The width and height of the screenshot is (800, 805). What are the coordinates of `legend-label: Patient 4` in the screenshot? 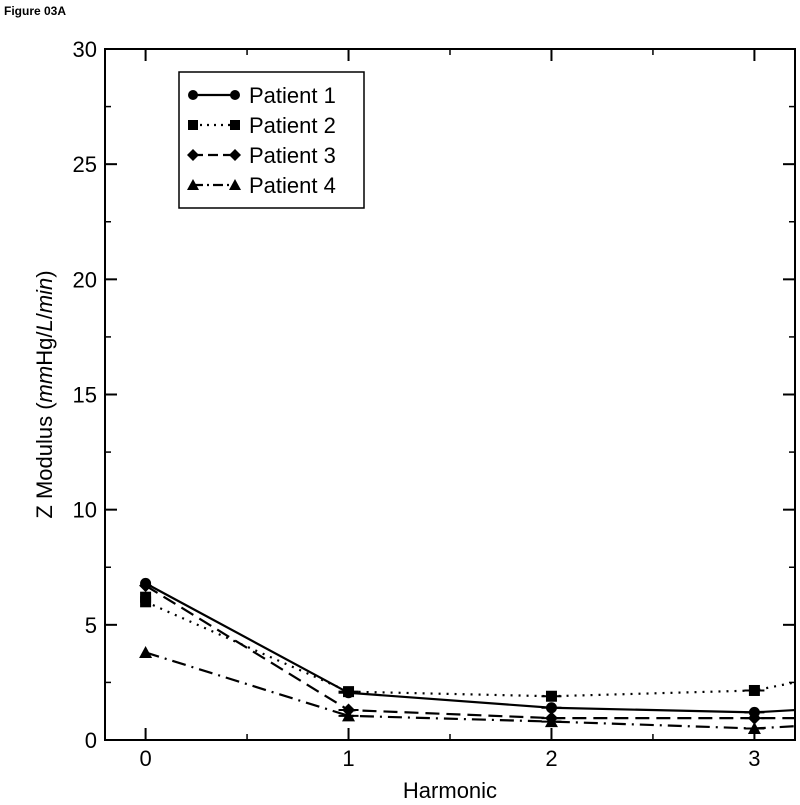 It's located at (292, 185).